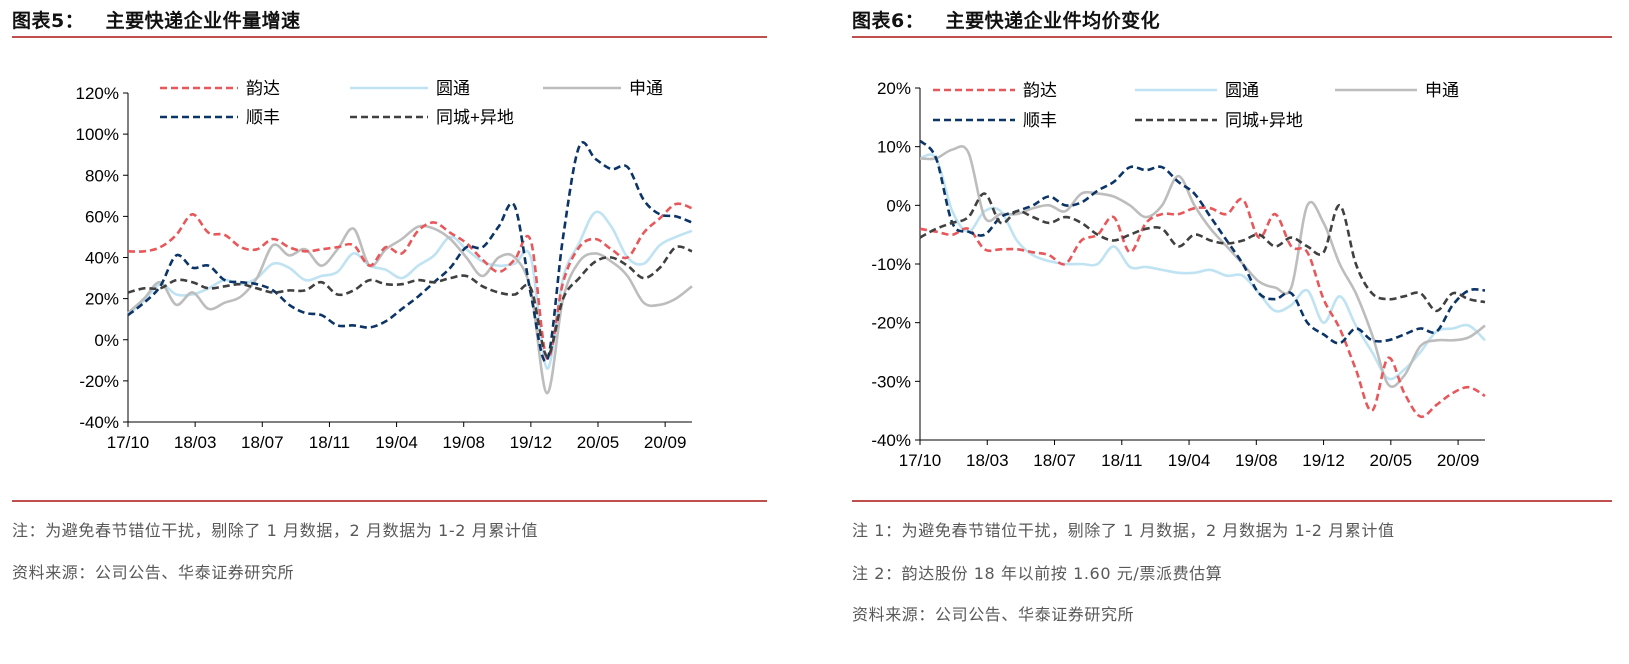 The image size is (1629, 664). I want to click on y-tick-label: 60%, so click(102, 216).